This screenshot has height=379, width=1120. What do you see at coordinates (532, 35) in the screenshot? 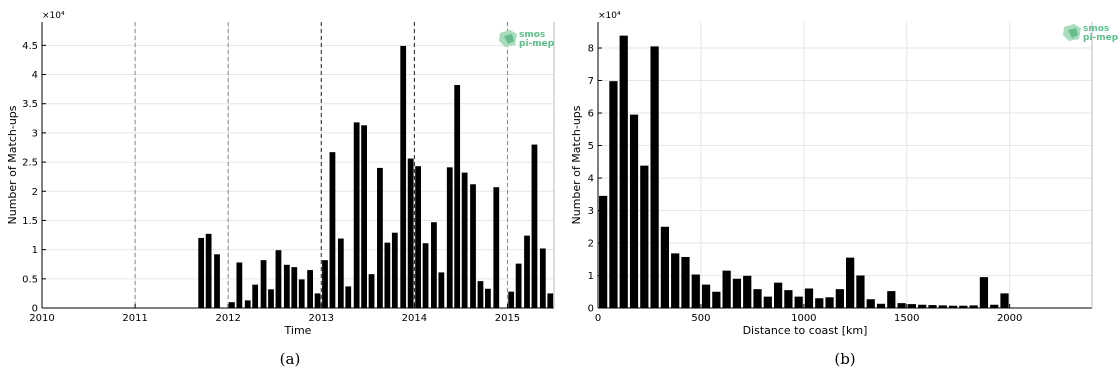
I see `logo-text-smos: smos` at bounding box center [532, 35].